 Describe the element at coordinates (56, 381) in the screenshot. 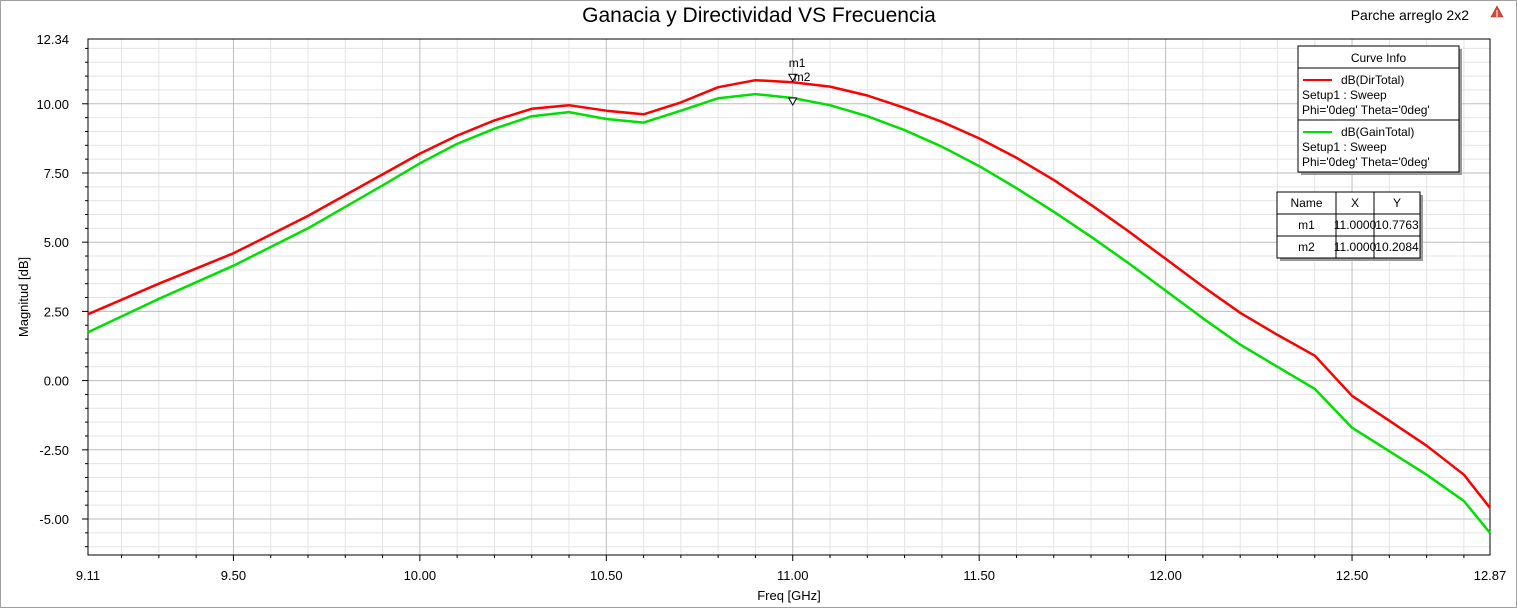

I see `y-tick-label: 0.00` at that location.